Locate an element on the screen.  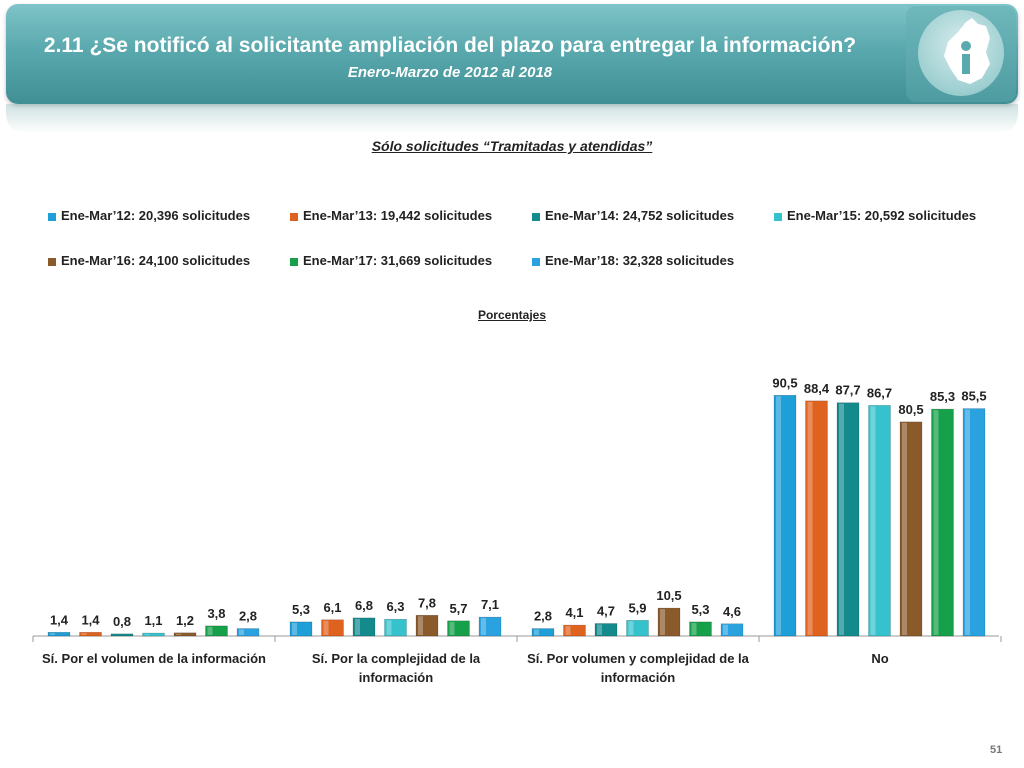
data-label: 80,5 is located at coordinates (910, 409).